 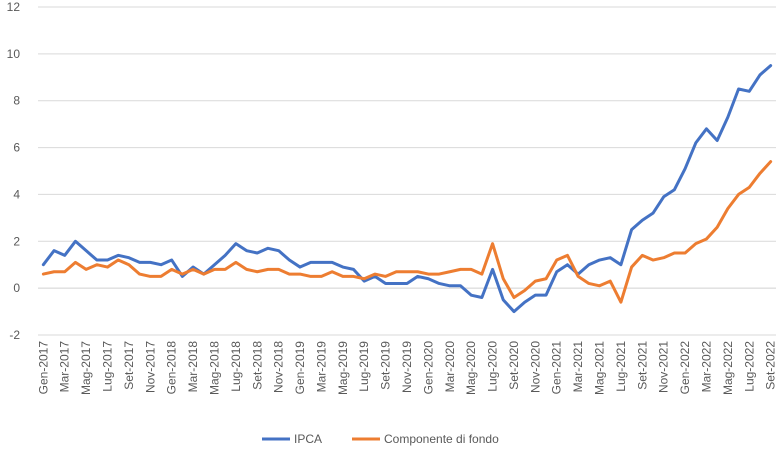 What do you see at coordinates (386, 365) in the screenshot?
I see `x-tick-label: Set-2019` at bounding box center [386, 365].